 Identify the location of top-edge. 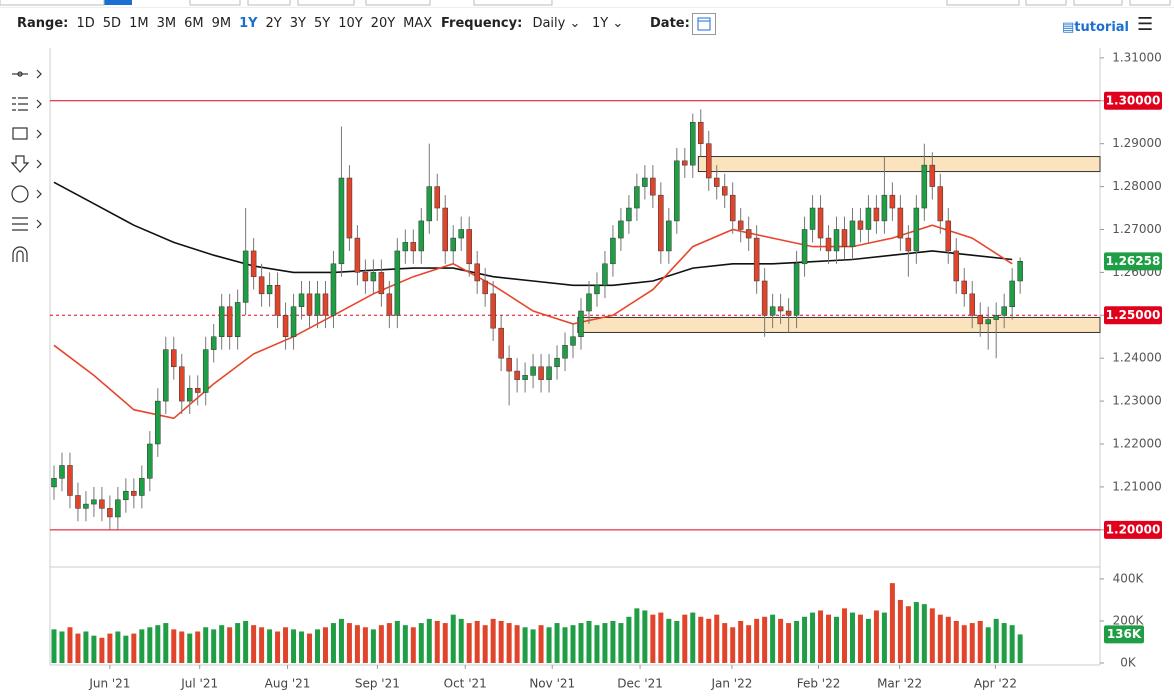
(587, 4).